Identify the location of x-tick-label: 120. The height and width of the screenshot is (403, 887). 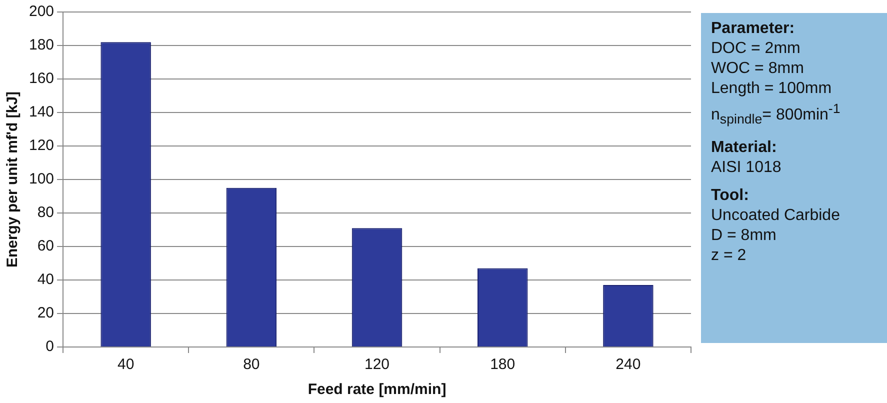
(377, 365).